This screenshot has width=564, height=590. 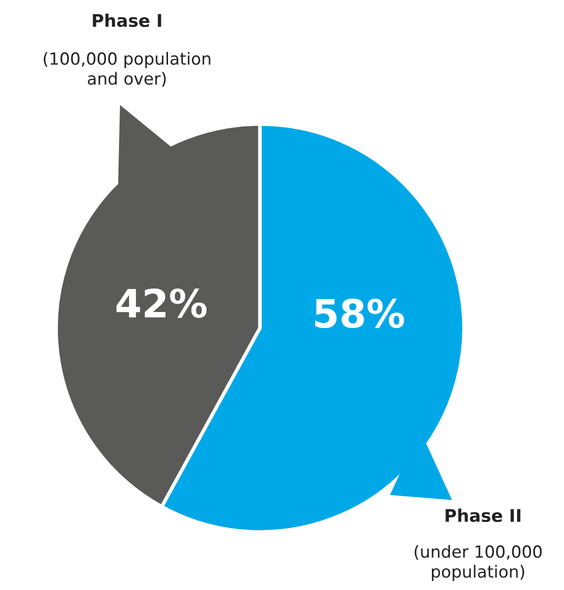 I want to click on data-label: 58%, so click(x=359, y=313).